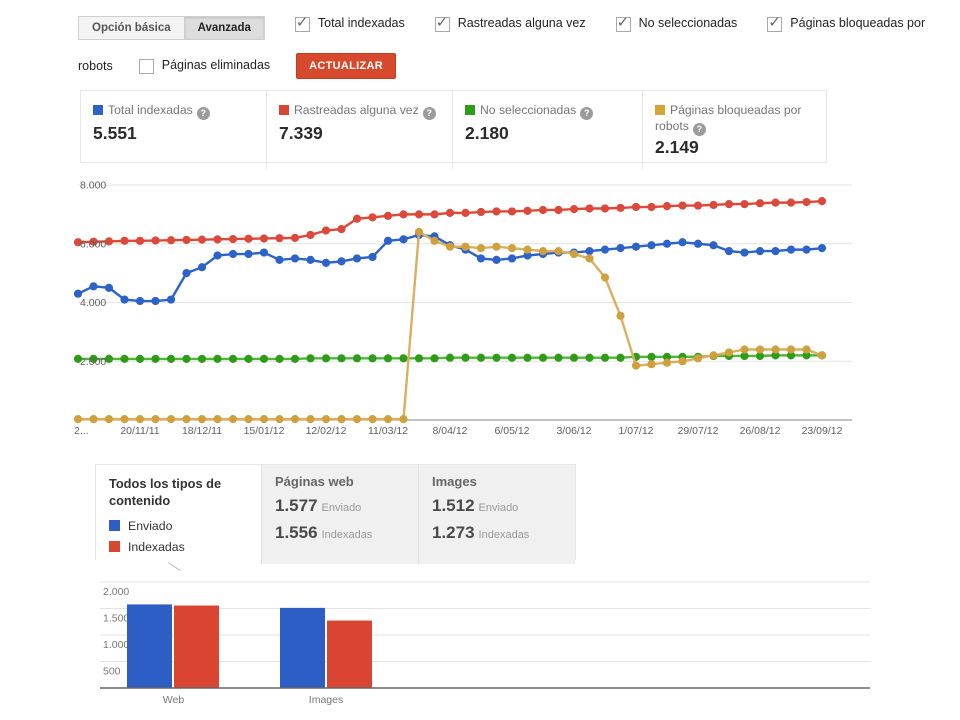  What do you see at coordinates (139, 431) in the screenshot?
I see `svg-text: 20/11/11` at bounding box center [139, 431].